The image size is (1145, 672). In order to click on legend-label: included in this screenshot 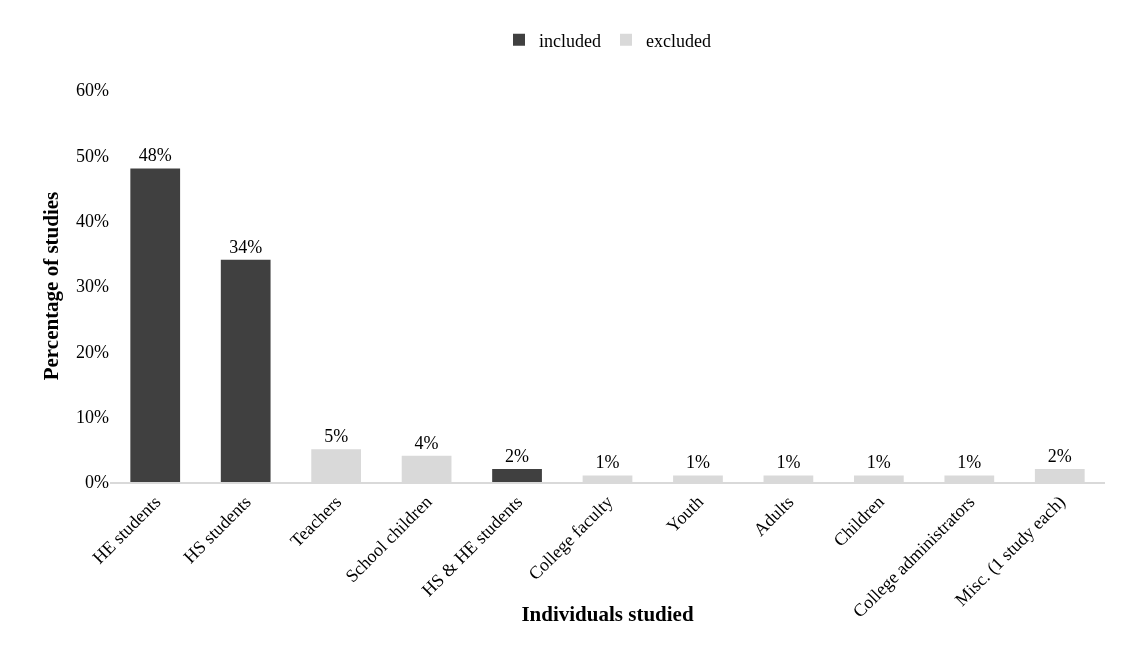, I will do `click(570, 40)`.